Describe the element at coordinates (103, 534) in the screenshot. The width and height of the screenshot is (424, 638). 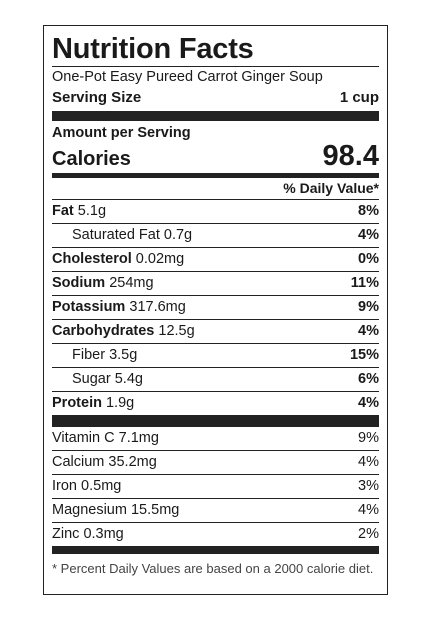
I see `vitamin-amount: 0.3mg` at that location.